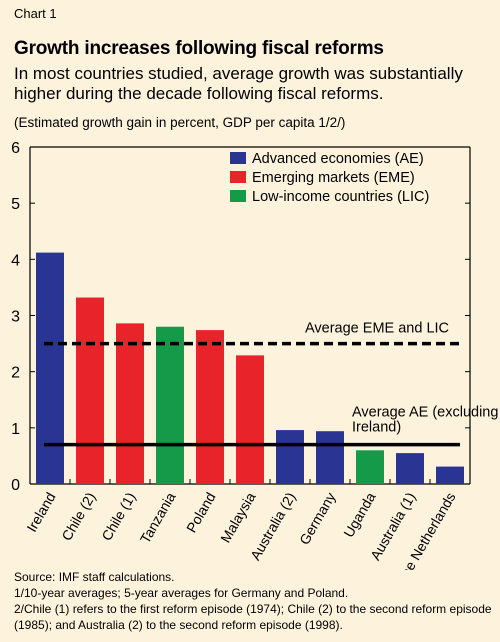  What do you see at coordinates (201, 513) in the screenshot?
I see `x-tick-label: Poland` at bounding box center [201, 513].